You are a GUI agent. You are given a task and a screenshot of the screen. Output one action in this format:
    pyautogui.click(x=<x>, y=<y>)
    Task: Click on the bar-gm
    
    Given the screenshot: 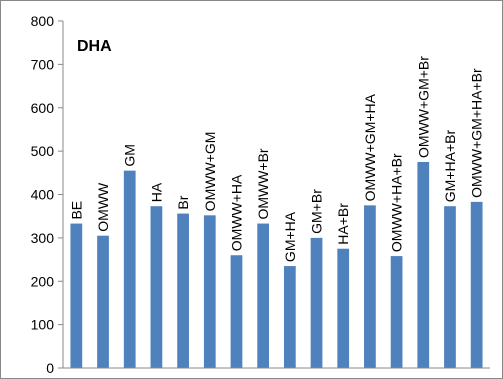 What is the action you would take?
    pyautogui.click(x=129, y=269)
    